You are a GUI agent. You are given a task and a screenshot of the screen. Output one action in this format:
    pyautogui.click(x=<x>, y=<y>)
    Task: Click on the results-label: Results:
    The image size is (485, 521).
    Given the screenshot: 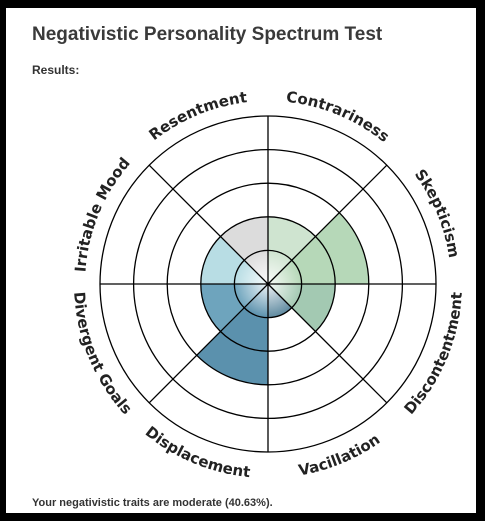 What is the action you would take?
    pyautogui.click(x=56, y=70)
    